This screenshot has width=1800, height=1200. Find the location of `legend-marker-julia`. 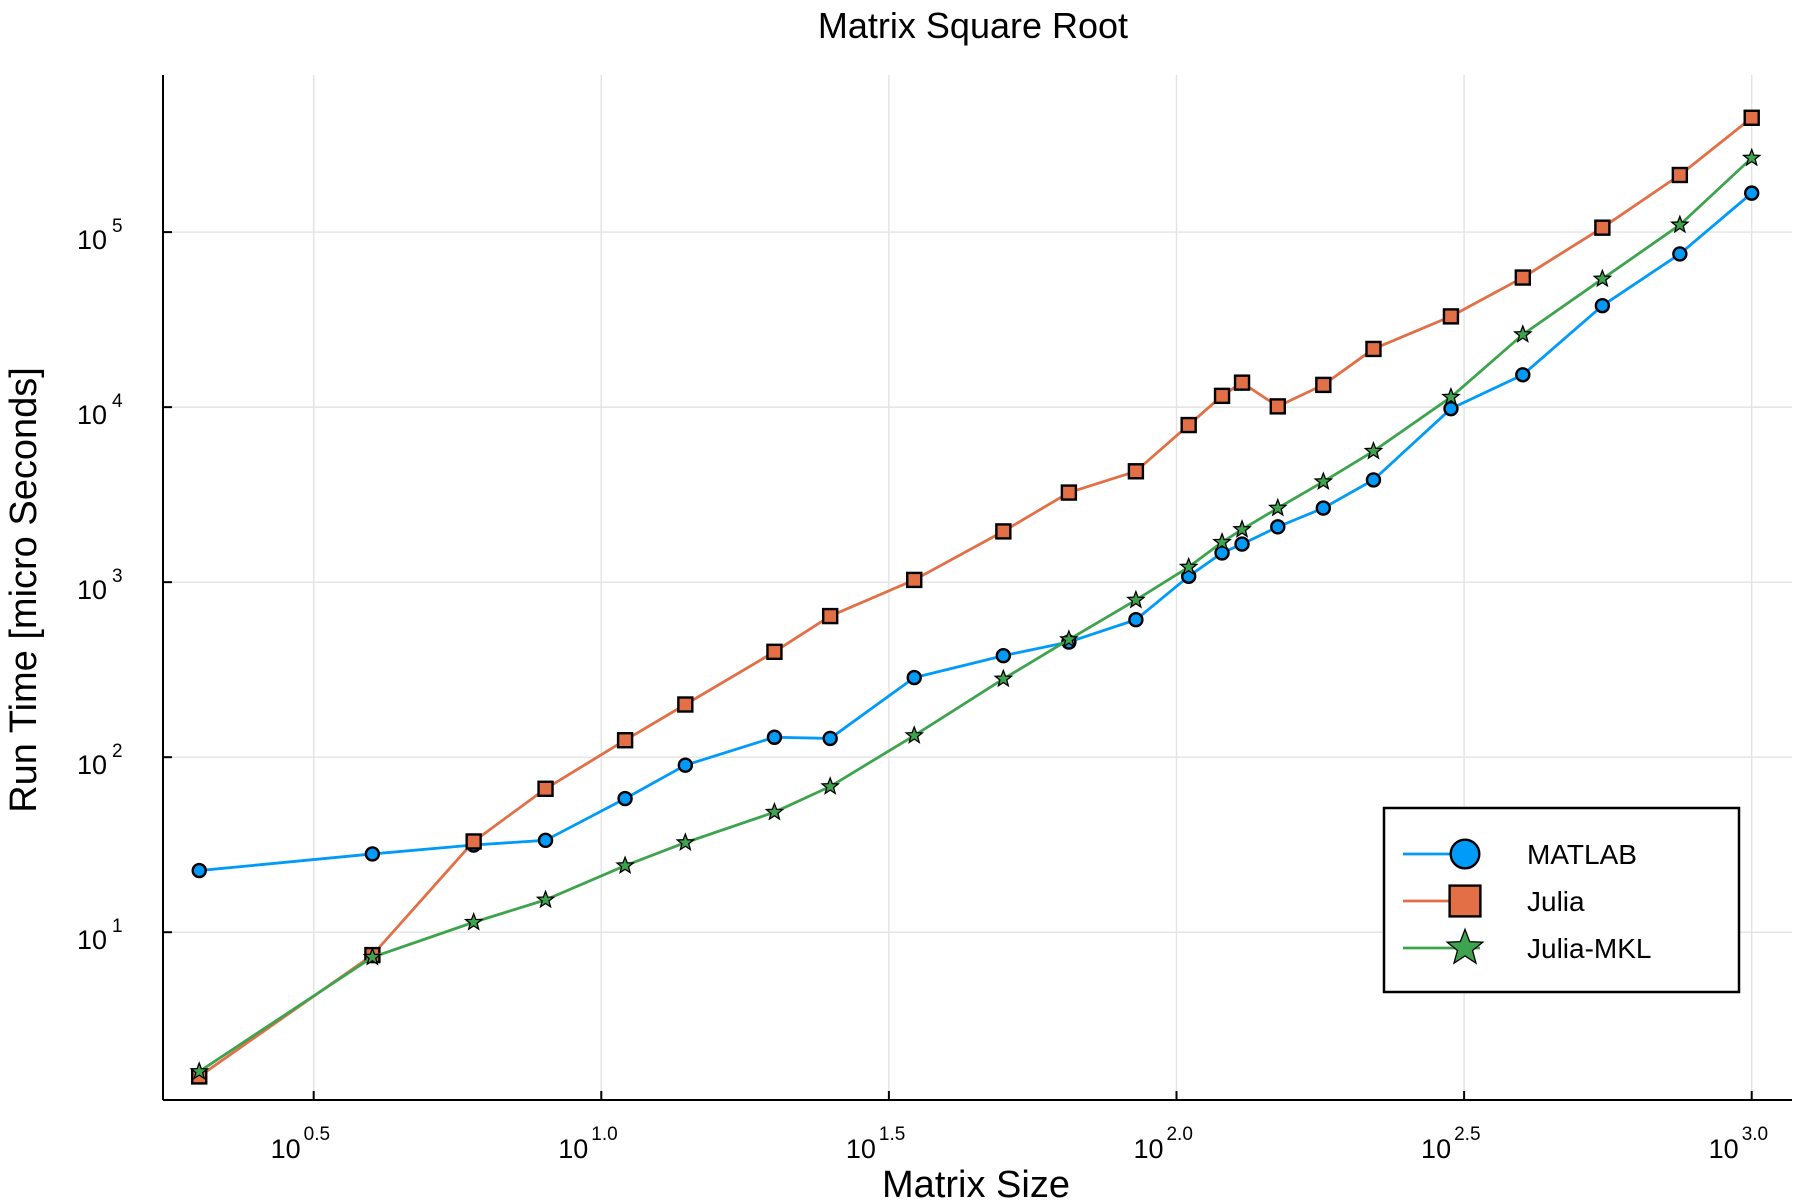

legend-marker-julia is located at coordinates (1465, 901).